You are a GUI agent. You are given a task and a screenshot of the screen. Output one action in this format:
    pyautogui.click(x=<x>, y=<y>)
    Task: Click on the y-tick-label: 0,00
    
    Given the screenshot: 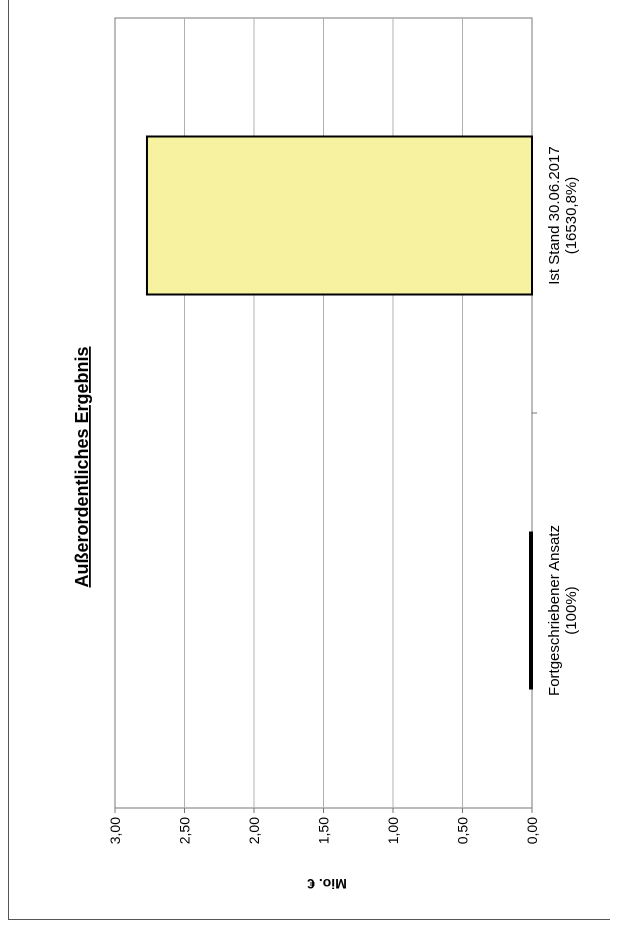 What is the action you would take?
    pyautogui.click(x=532, y=830)
    